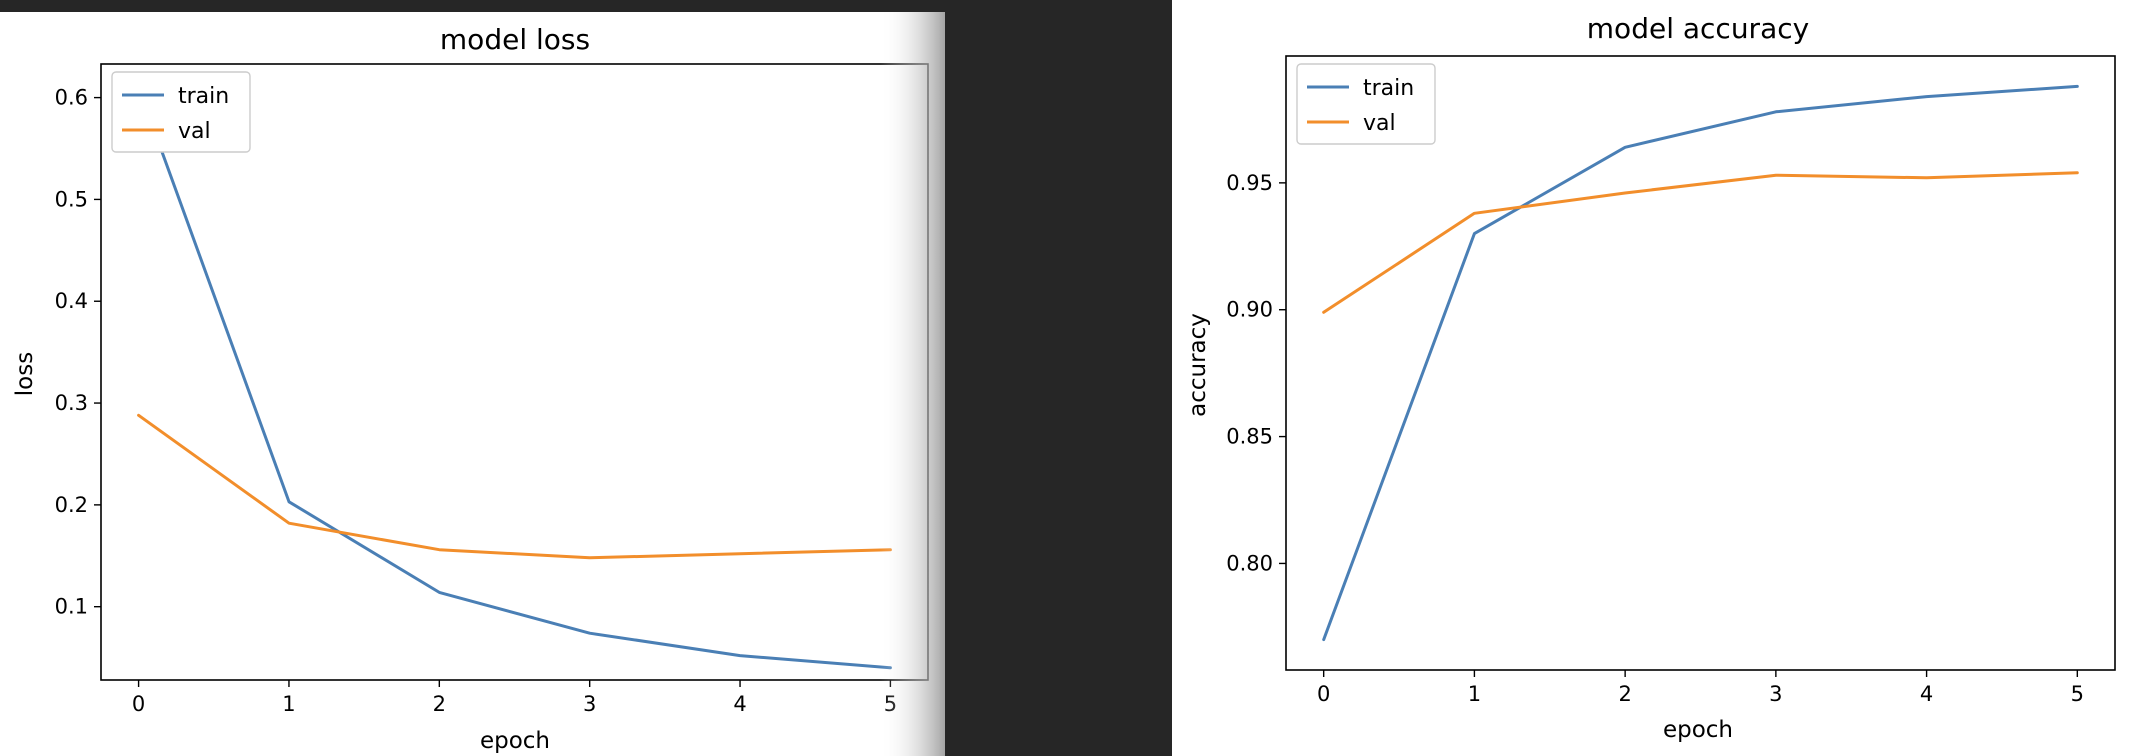 Image resolution: width=2136 pixels, height=756 pixels. I want to click on x-tick-label: 5, so click(2077, 694).